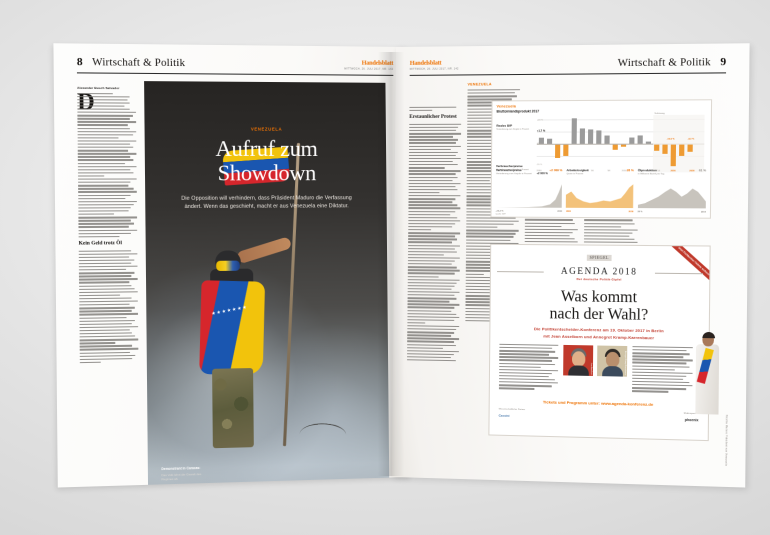 The image size is (770, 535). I want to click on portrait-name-left: Jean Asselborn, so click(591, 368).